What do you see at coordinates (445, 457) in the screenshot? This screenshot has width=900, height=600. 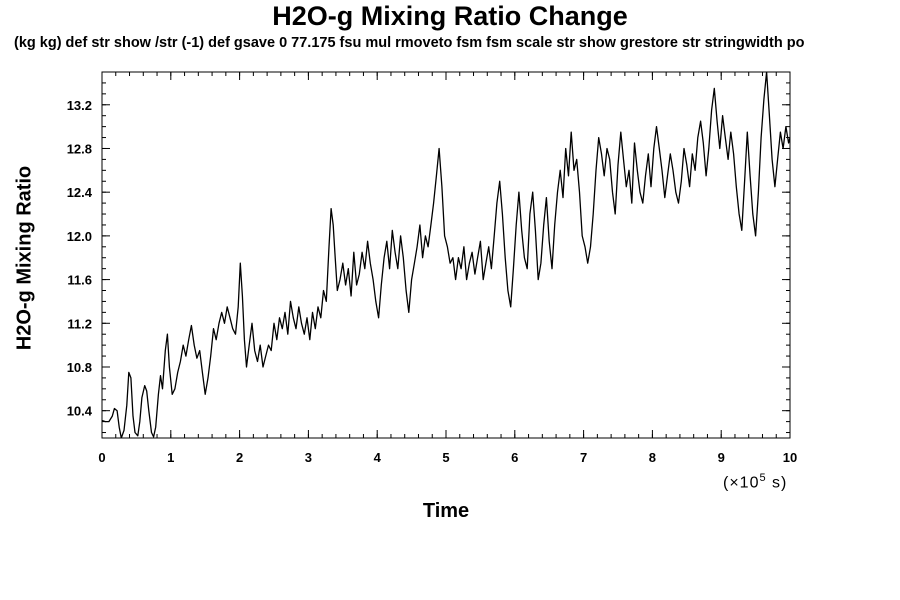 I see `x-tick-label: 5` at bounding box center [445, 457].